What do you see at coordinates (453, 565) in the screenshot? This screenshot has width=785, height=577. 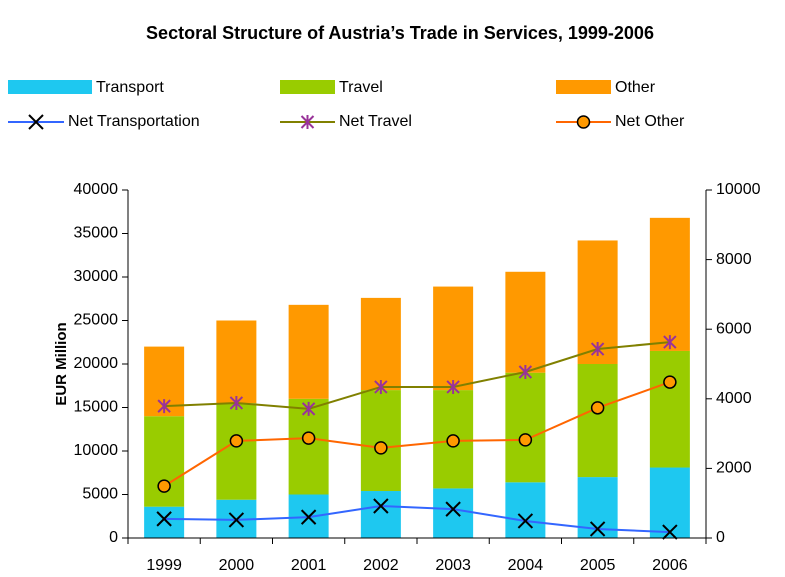 I see `x-tick-label: 2003` at bounding box center [453, 565].